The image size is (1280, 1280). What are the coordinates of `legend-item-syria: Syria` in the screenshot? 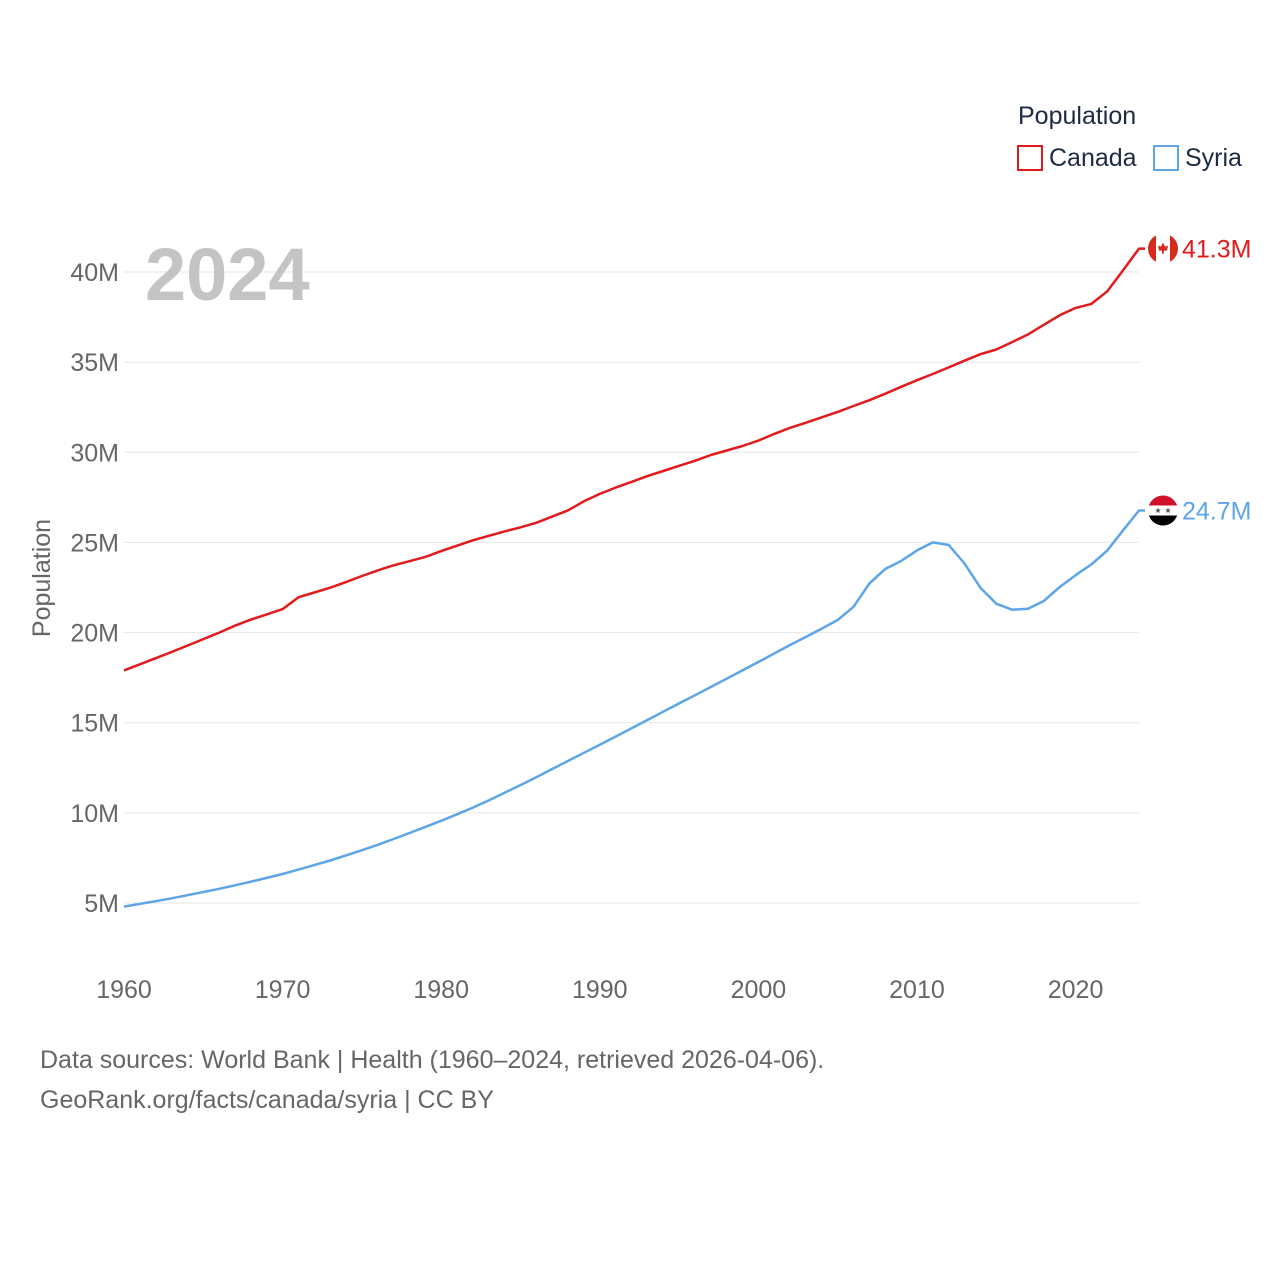 It's located at (1197, 158).